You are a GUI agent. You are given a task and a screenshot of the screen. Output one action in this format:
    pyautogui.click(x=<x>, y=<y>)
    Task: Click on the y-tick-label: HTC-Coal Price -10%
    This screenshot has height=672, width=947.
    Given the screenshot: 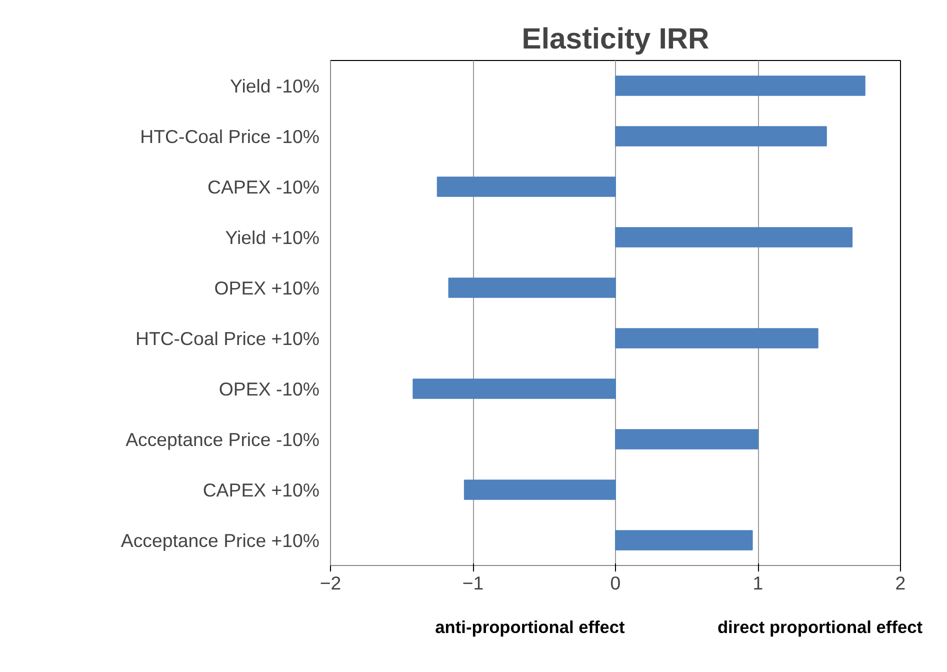 What is the action you would take?
    pyautogui.click(x=230, y=136)
    